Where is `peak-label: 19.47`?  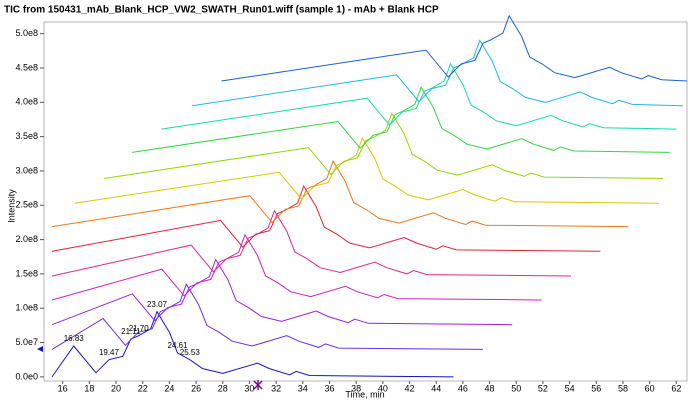 peak-label: 19.47 is located at coordinates (109, 352).